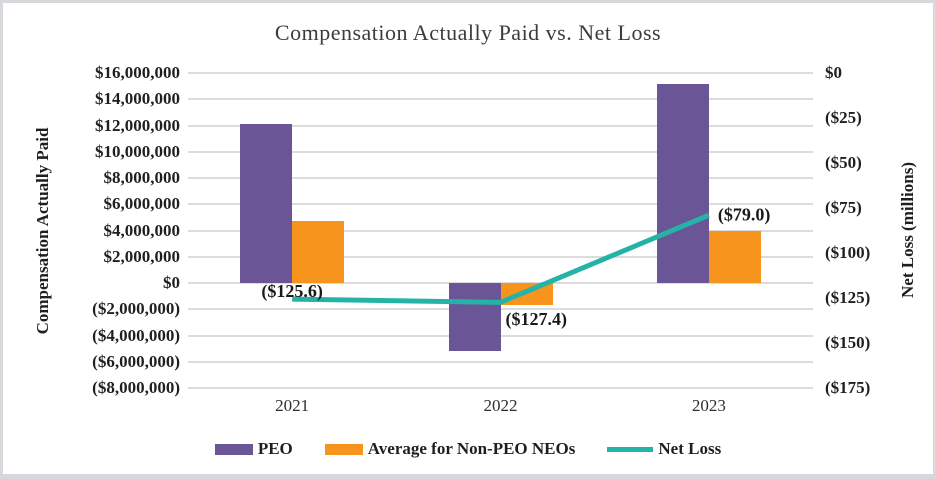 The width and height of the screenshot is (936, 479). What do you see at coordinates (292, 291) in the screenshot?
I see `net-loss-data-label: ($125.6)` at bounding box center [292, 291].